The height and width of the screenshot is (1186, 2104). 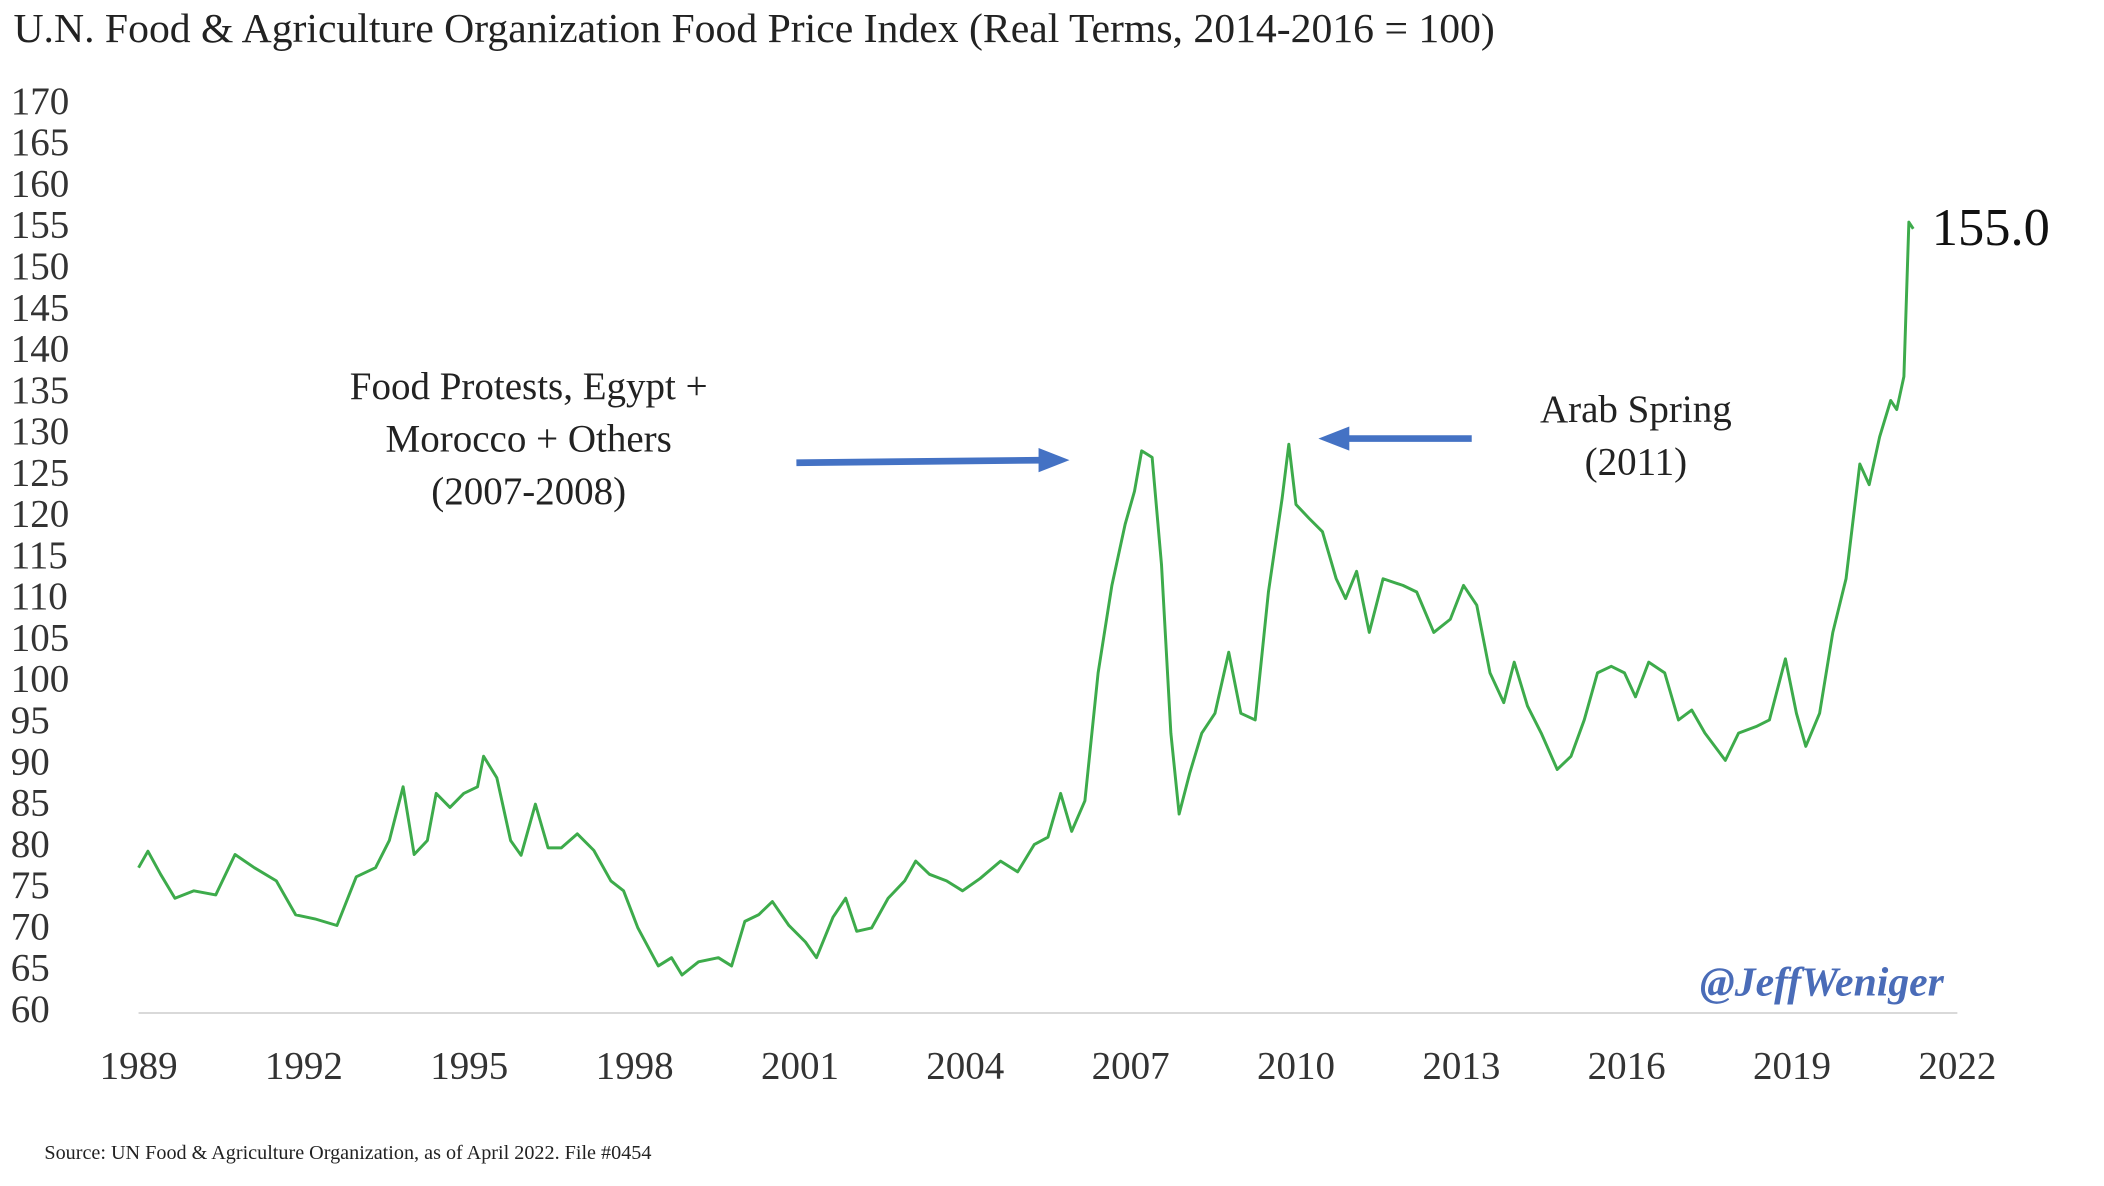 I want to click on y-tick-label: 105, so click(x=40, y=637).